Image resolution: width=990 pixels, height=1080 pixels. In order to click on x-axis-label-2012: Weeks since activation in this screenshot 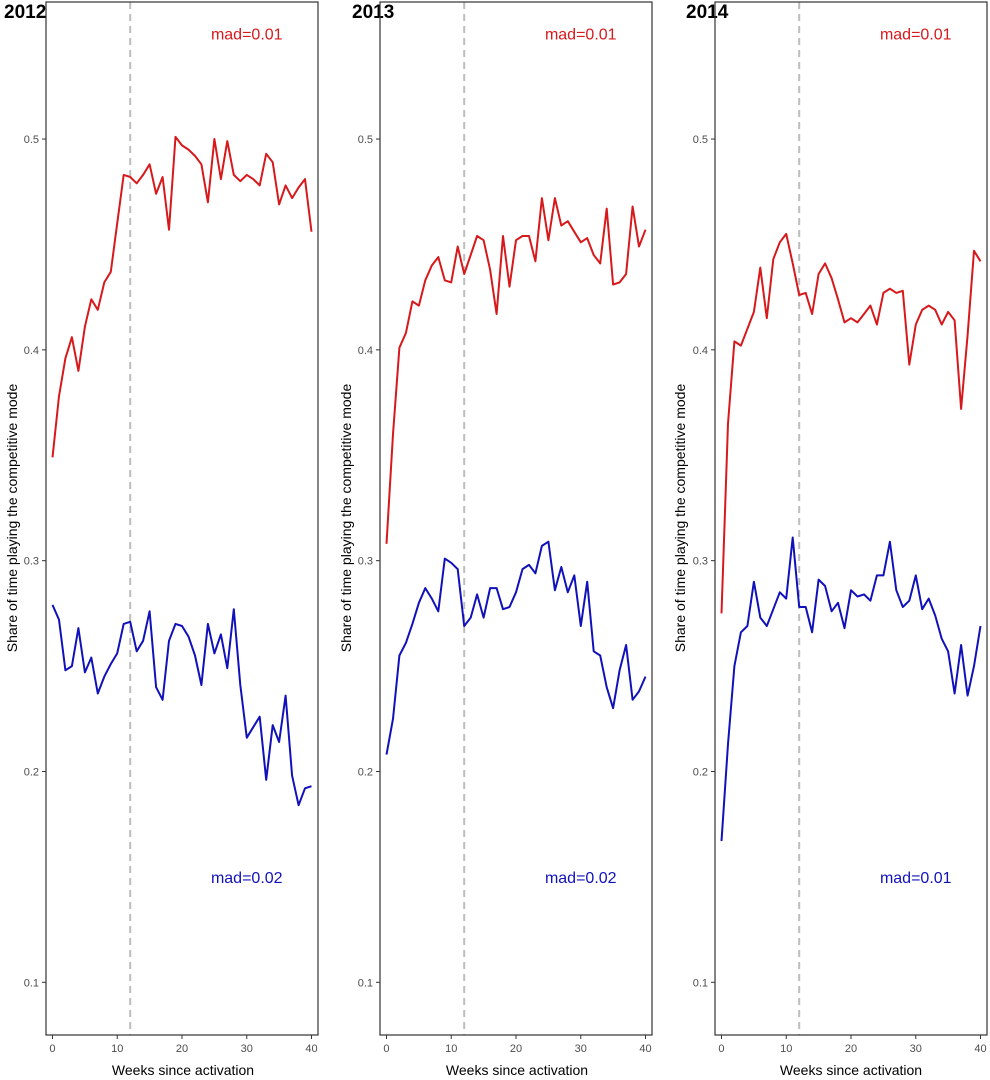, I will do `click(183, 1070)`.